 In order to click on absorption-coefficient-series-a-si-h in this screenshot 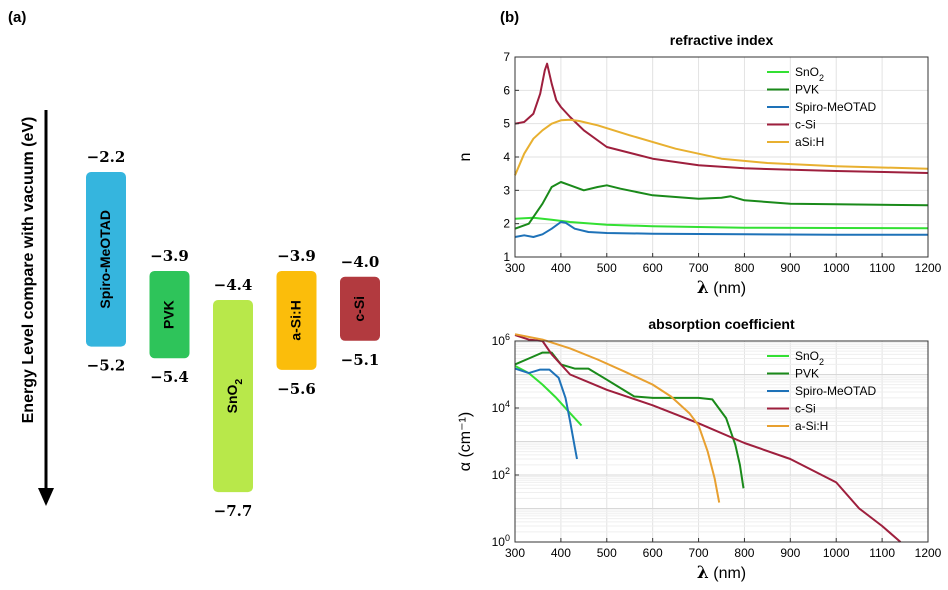, I will do `click(617, 418)`.